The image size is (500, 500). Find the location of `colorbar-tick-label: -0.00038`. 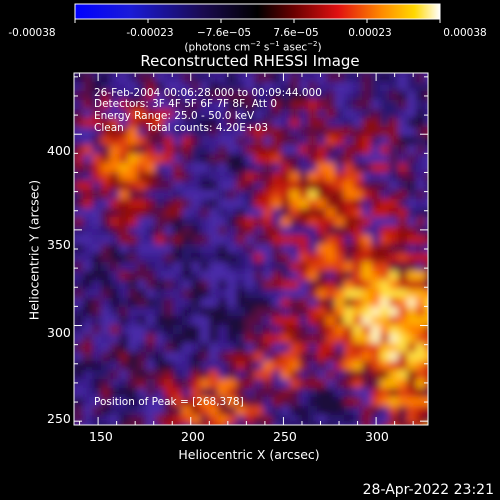

colorbar-tick-label: -0.00038 is located at coordinates (32, 33).